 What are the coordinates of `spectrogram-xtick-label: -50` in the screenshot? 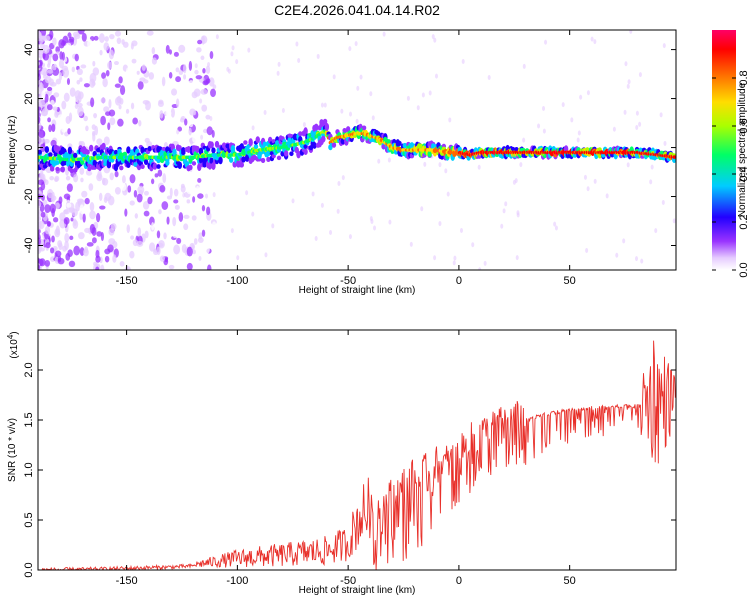 It's located at (348, 281).